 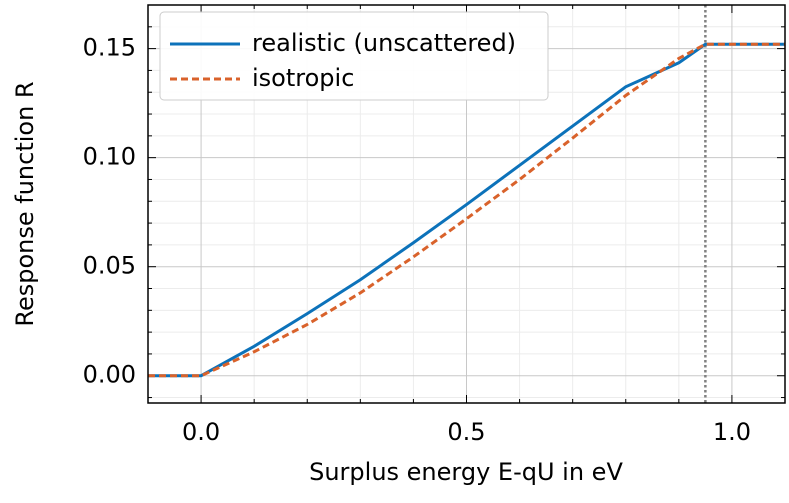 What do you see at coordinates (732, 432) in the screenshot?
I see `x-tick-label: 1.0` at bounding box center [732, 432].